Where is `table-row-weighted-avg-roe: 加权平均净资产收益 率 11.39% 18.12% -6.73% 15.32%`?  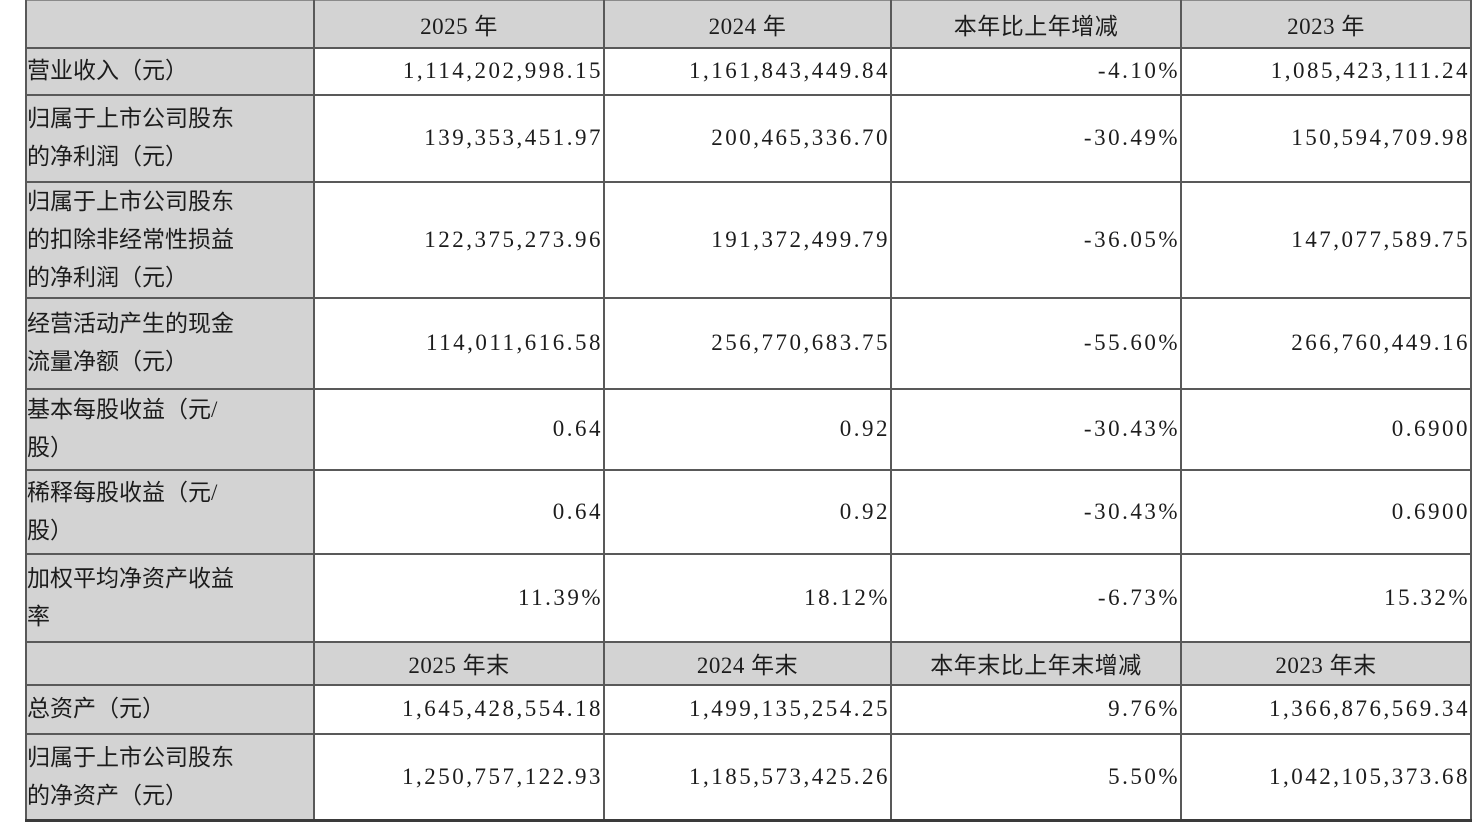 table-row-weighted-avg-roe: 加权平均净资产收益 率 11.39% 18.12% -6.73% 15.32% is located at coordinates (748, 597).